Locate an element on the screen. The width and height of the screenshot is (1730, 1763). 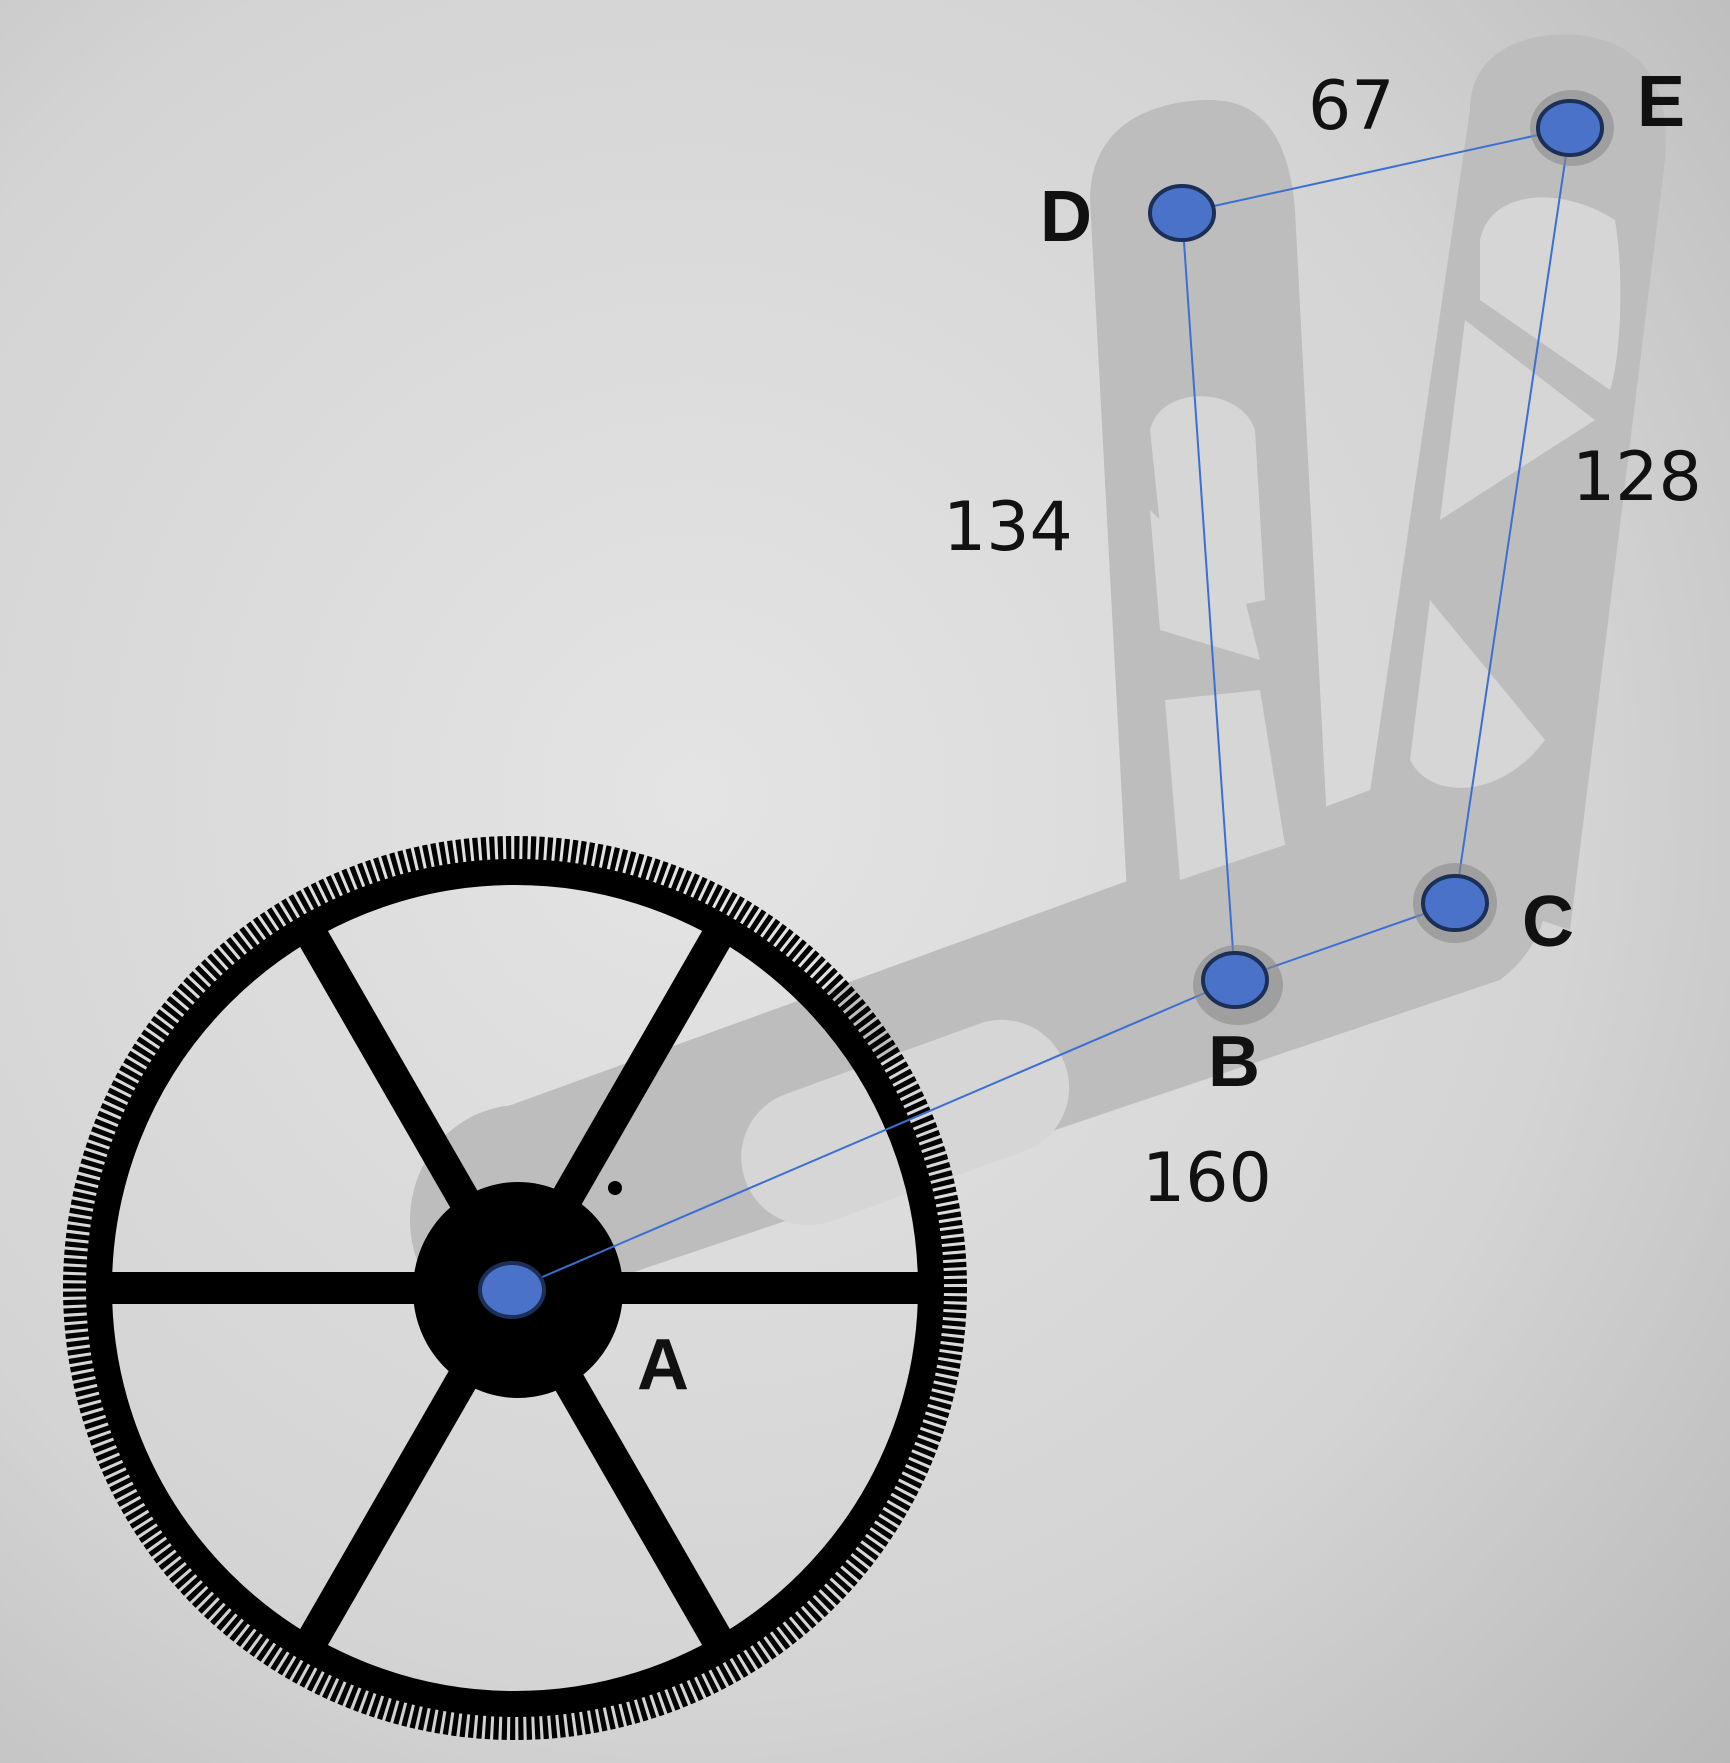
link-B-D is located at coordinates (1208, 596).